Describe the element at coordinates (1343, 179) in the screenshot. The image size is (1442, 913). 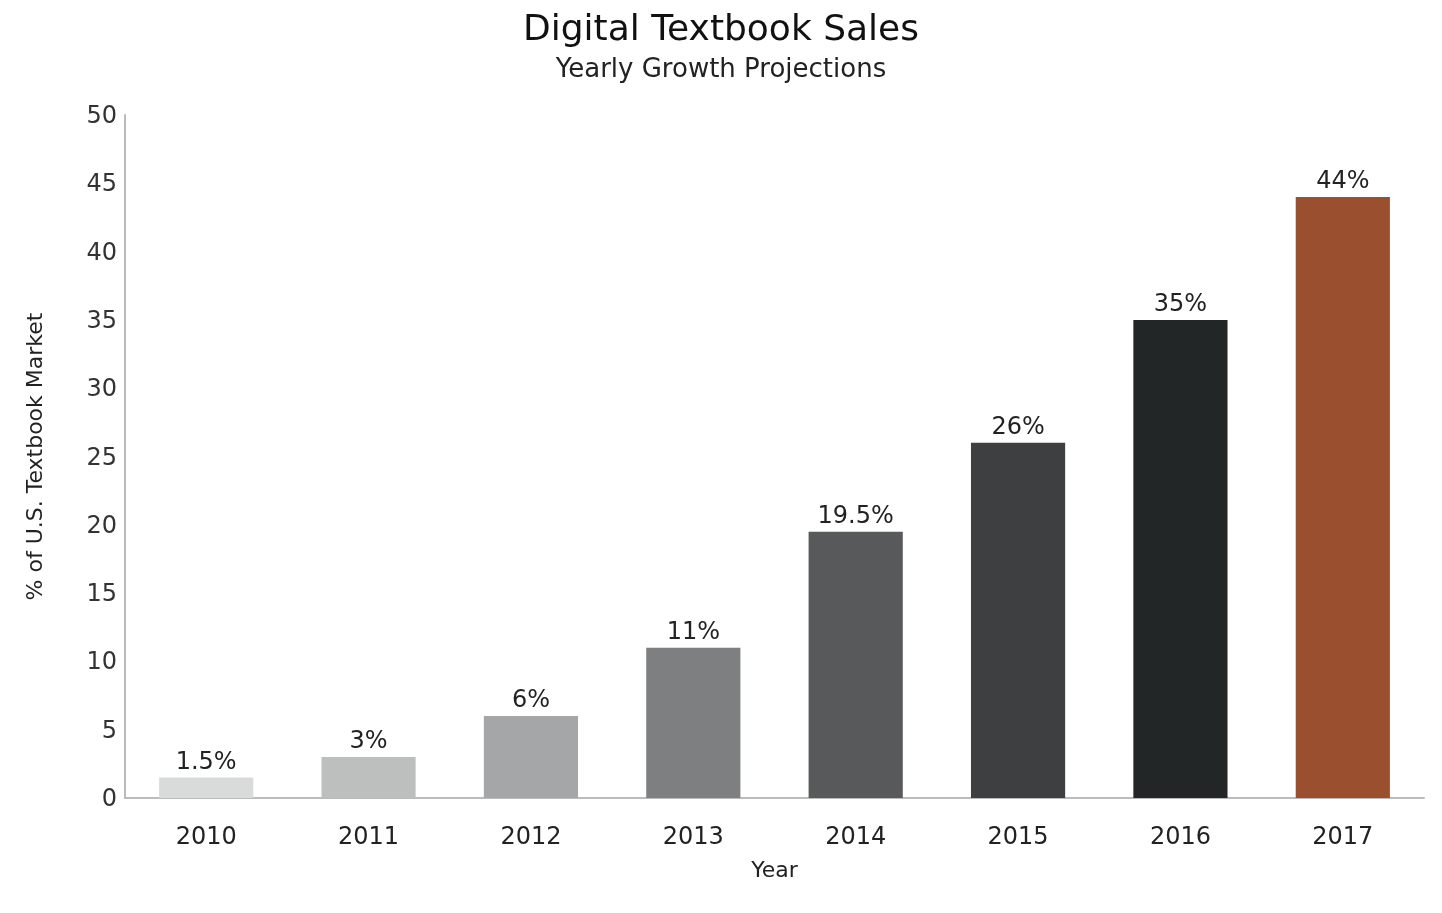
I see `data-label: 44%` at that location.